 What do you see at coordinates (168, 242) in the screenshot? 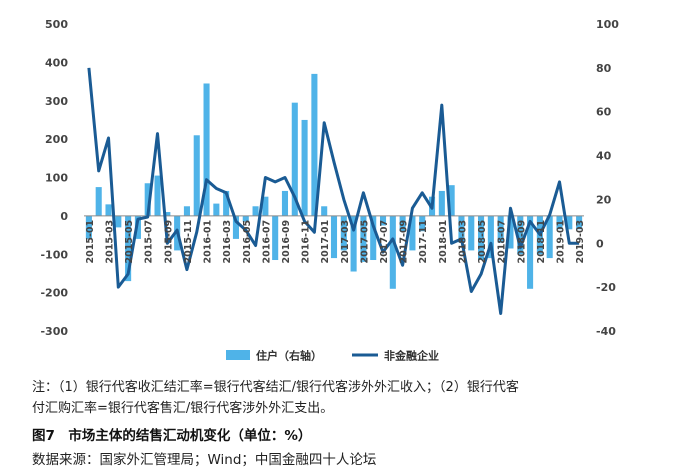
I see `x-axis-tick: 2015-09` at bounding box center [168, 242].